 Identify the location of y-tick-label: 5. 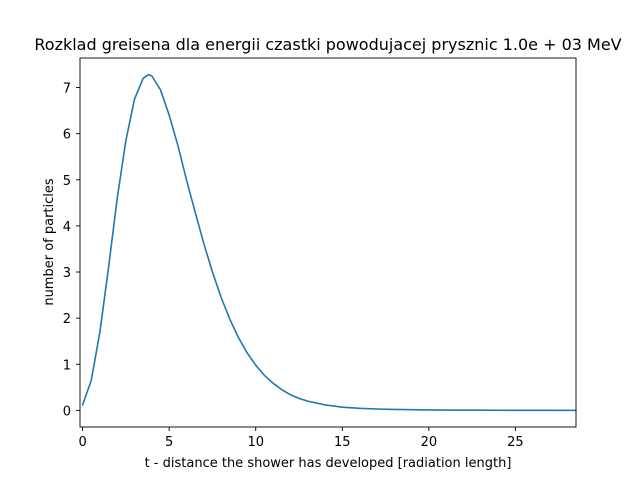
(67, 181).